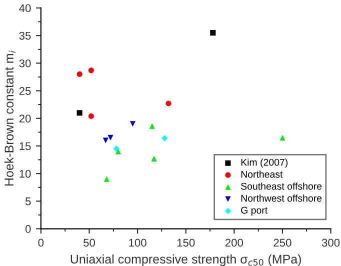 The image size is (341, 266). What do you see at coordinates (281, 186) in the screenshot?
I see `legend-label: Southeast offshore` at bounding box center [281, 186].